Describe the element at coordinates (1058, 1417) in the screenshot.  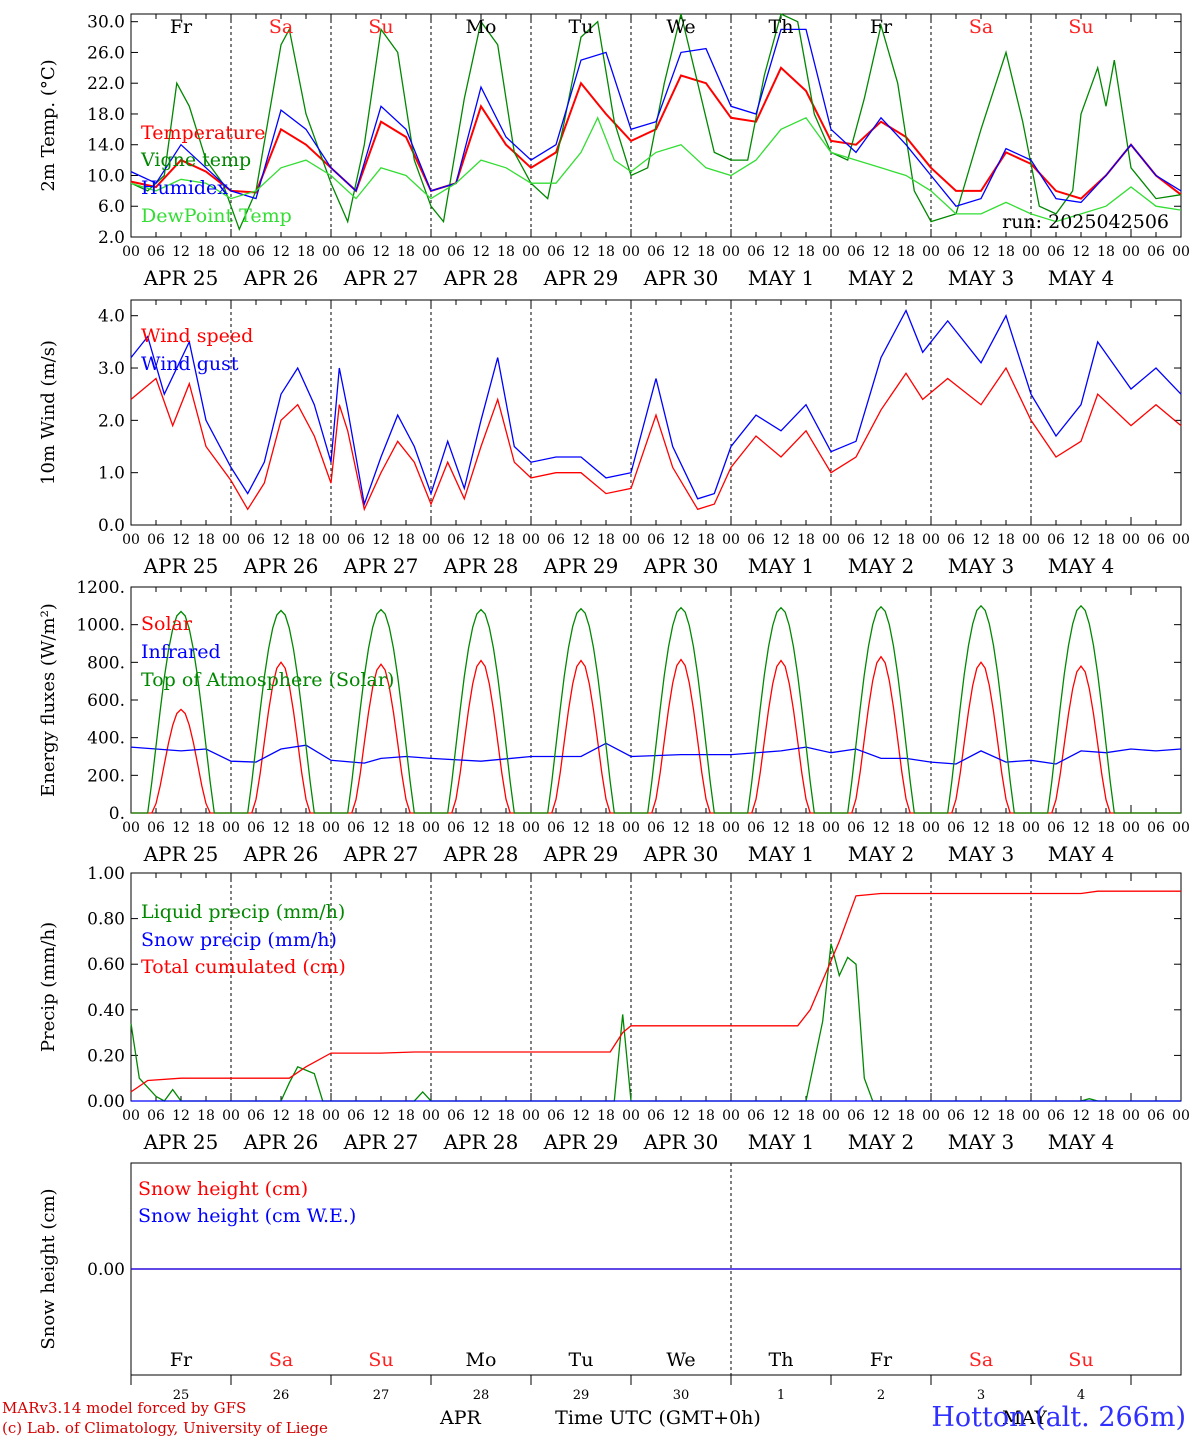
I see `station-label: Hotton (alt. 266m)` at that location.